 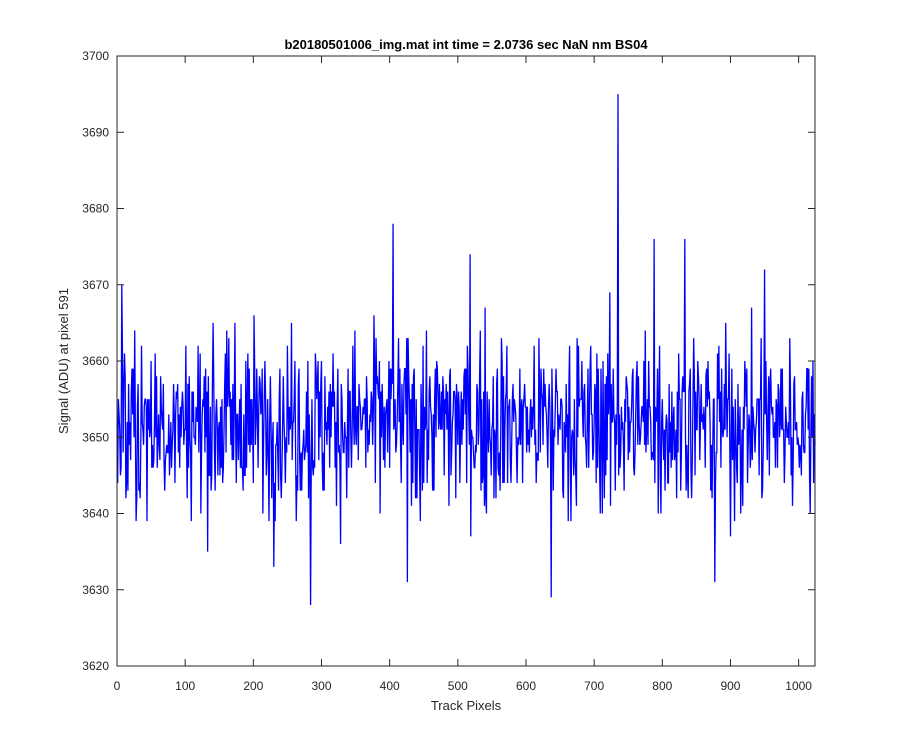 I want to click on x-tick-label: 100, so click(x=185, y=686).